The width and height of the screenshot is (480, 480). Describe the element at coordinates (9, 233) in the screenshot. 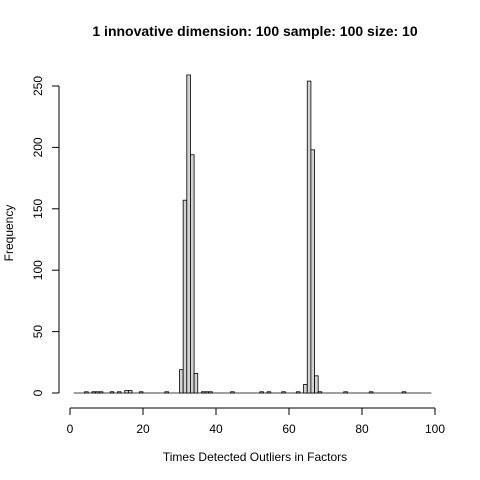

I see `y-axis-label: Frequency` at that location.